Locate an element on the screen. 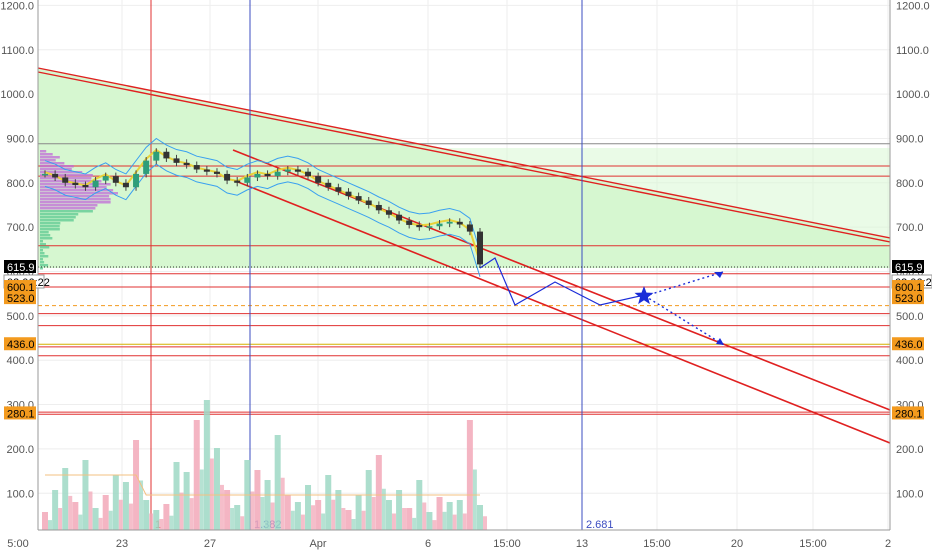 This screenshot has width=932, height=550. forecast-path is located at coordinates (560, 281).